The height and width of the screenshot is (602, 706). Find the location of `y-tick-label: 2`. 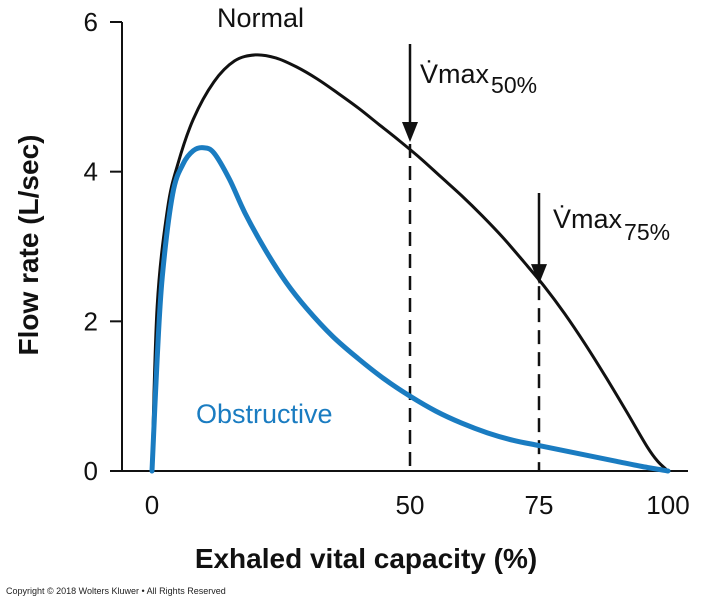

y-tick-label: 2 is located at coordinates (91, 321).